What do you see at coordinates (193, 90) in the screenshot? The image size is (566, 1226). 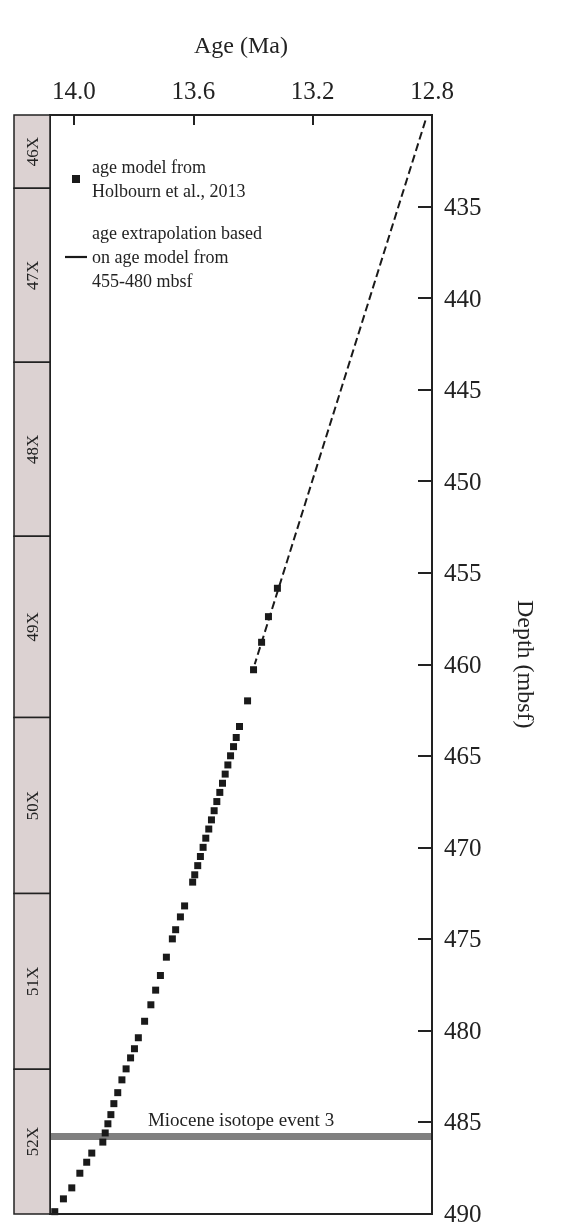 I see `x-tick-label: 13.6` at bounding box center [193, 90].